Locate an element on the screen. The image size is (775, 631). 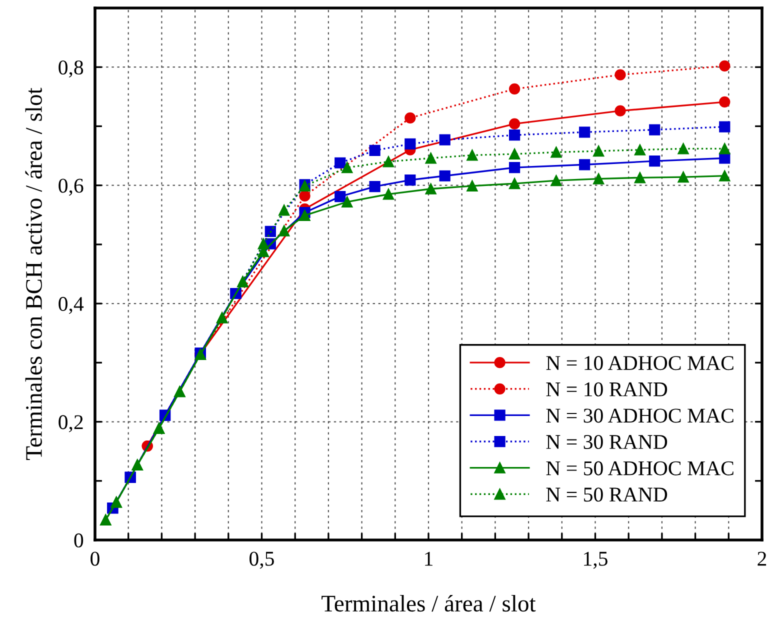
x-tick-label: 0,5 is located at coordinates (262, 560).